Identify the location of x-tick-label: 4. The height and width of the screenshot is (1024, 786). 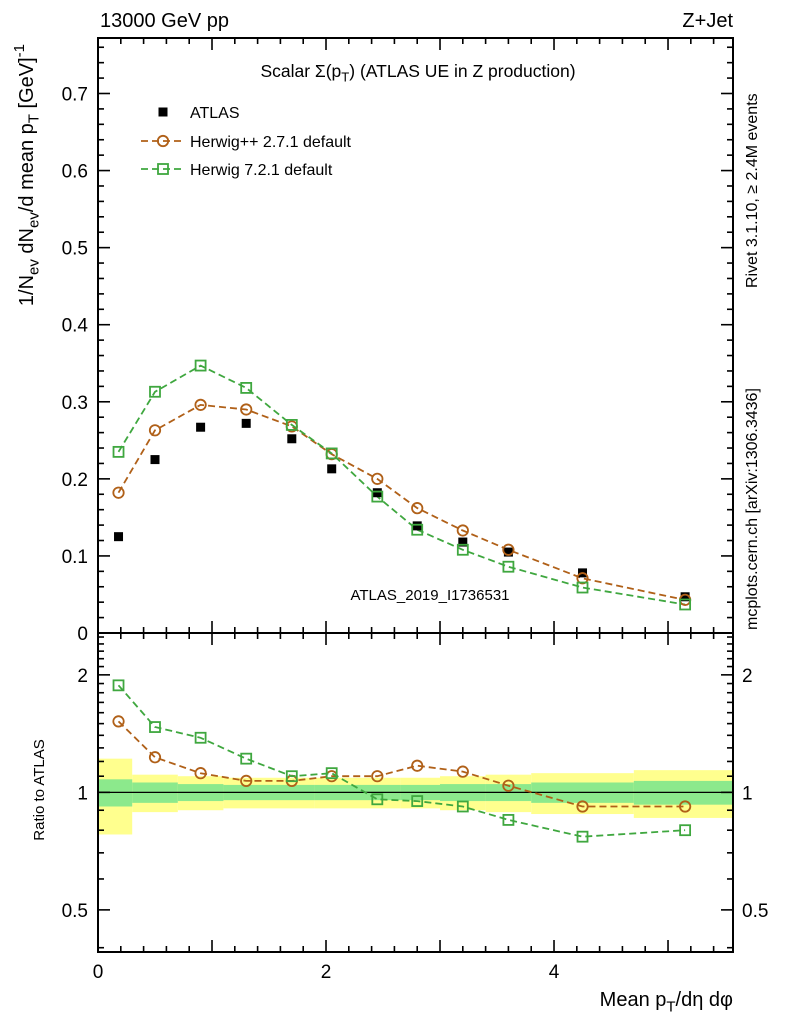
(554, 972).